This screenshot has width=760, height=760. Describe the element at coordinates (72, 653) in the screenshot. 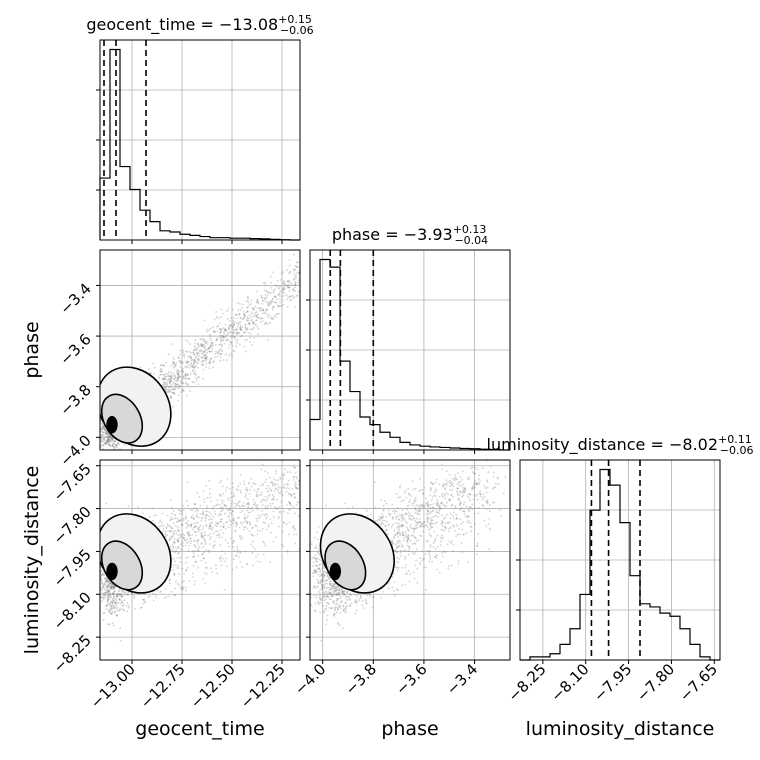

I see `y-tick-label: −8.25` at that location.